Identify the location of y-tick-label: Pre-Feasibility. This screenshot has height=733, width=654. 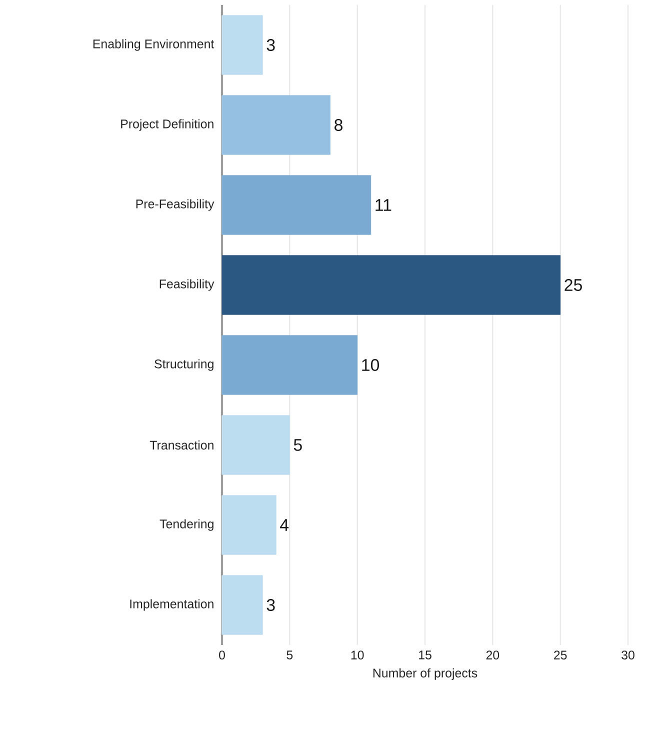
(175, 205).